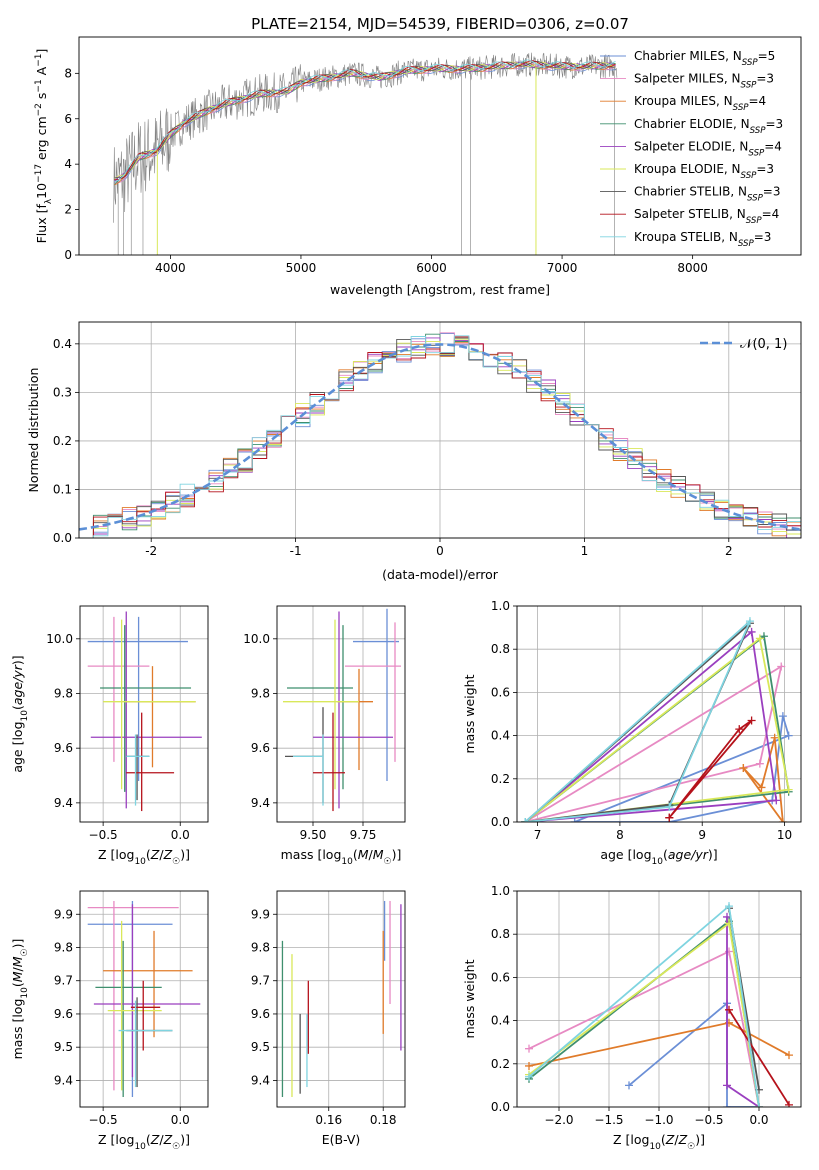 This screenshot has width=819, height=1170. Describe the element at coordinates (763, 344) in the screenshot. I see `legend-entry: 𝒩(0, 1)` at that location.